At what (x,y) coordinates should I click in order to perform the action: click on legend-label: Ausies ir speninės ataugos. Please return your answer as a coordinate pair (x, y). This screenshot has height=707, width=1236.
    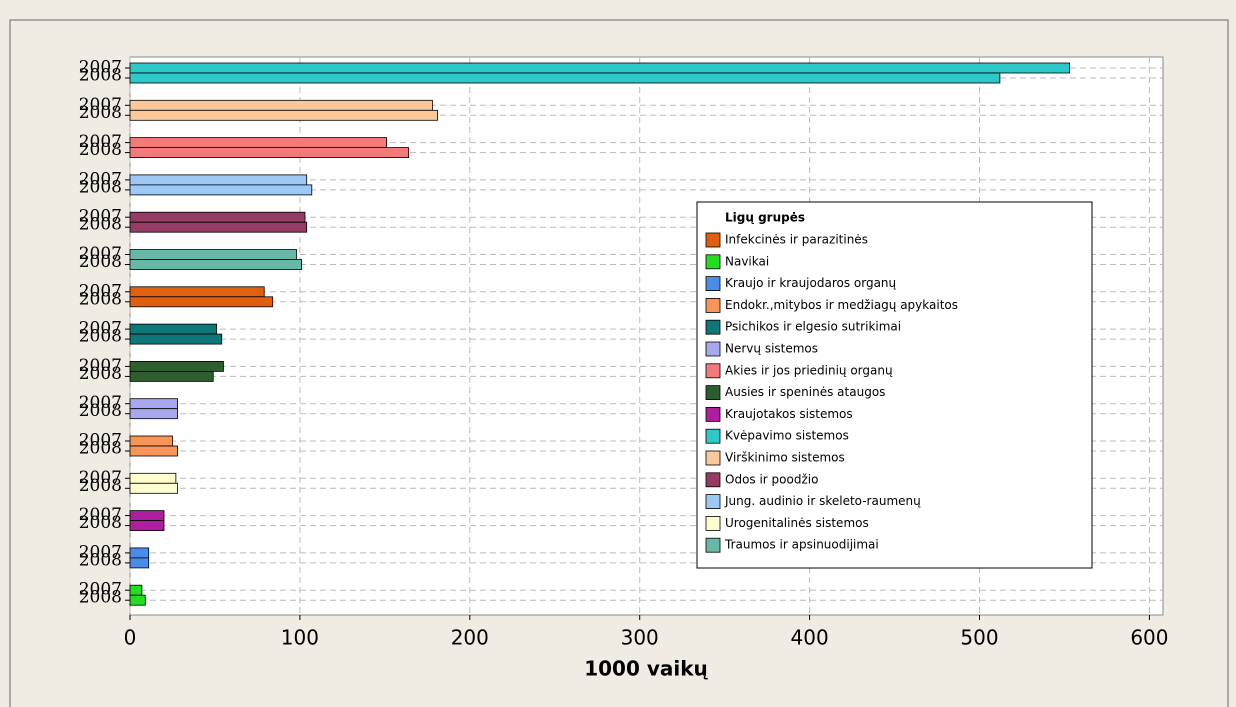
    Looking at the image, I should click on (805, 392).